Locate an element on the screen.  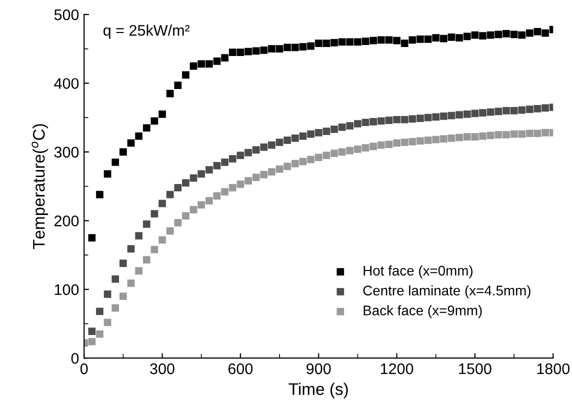
x-tick-label: 1200 is located at coordinates (397, 368).